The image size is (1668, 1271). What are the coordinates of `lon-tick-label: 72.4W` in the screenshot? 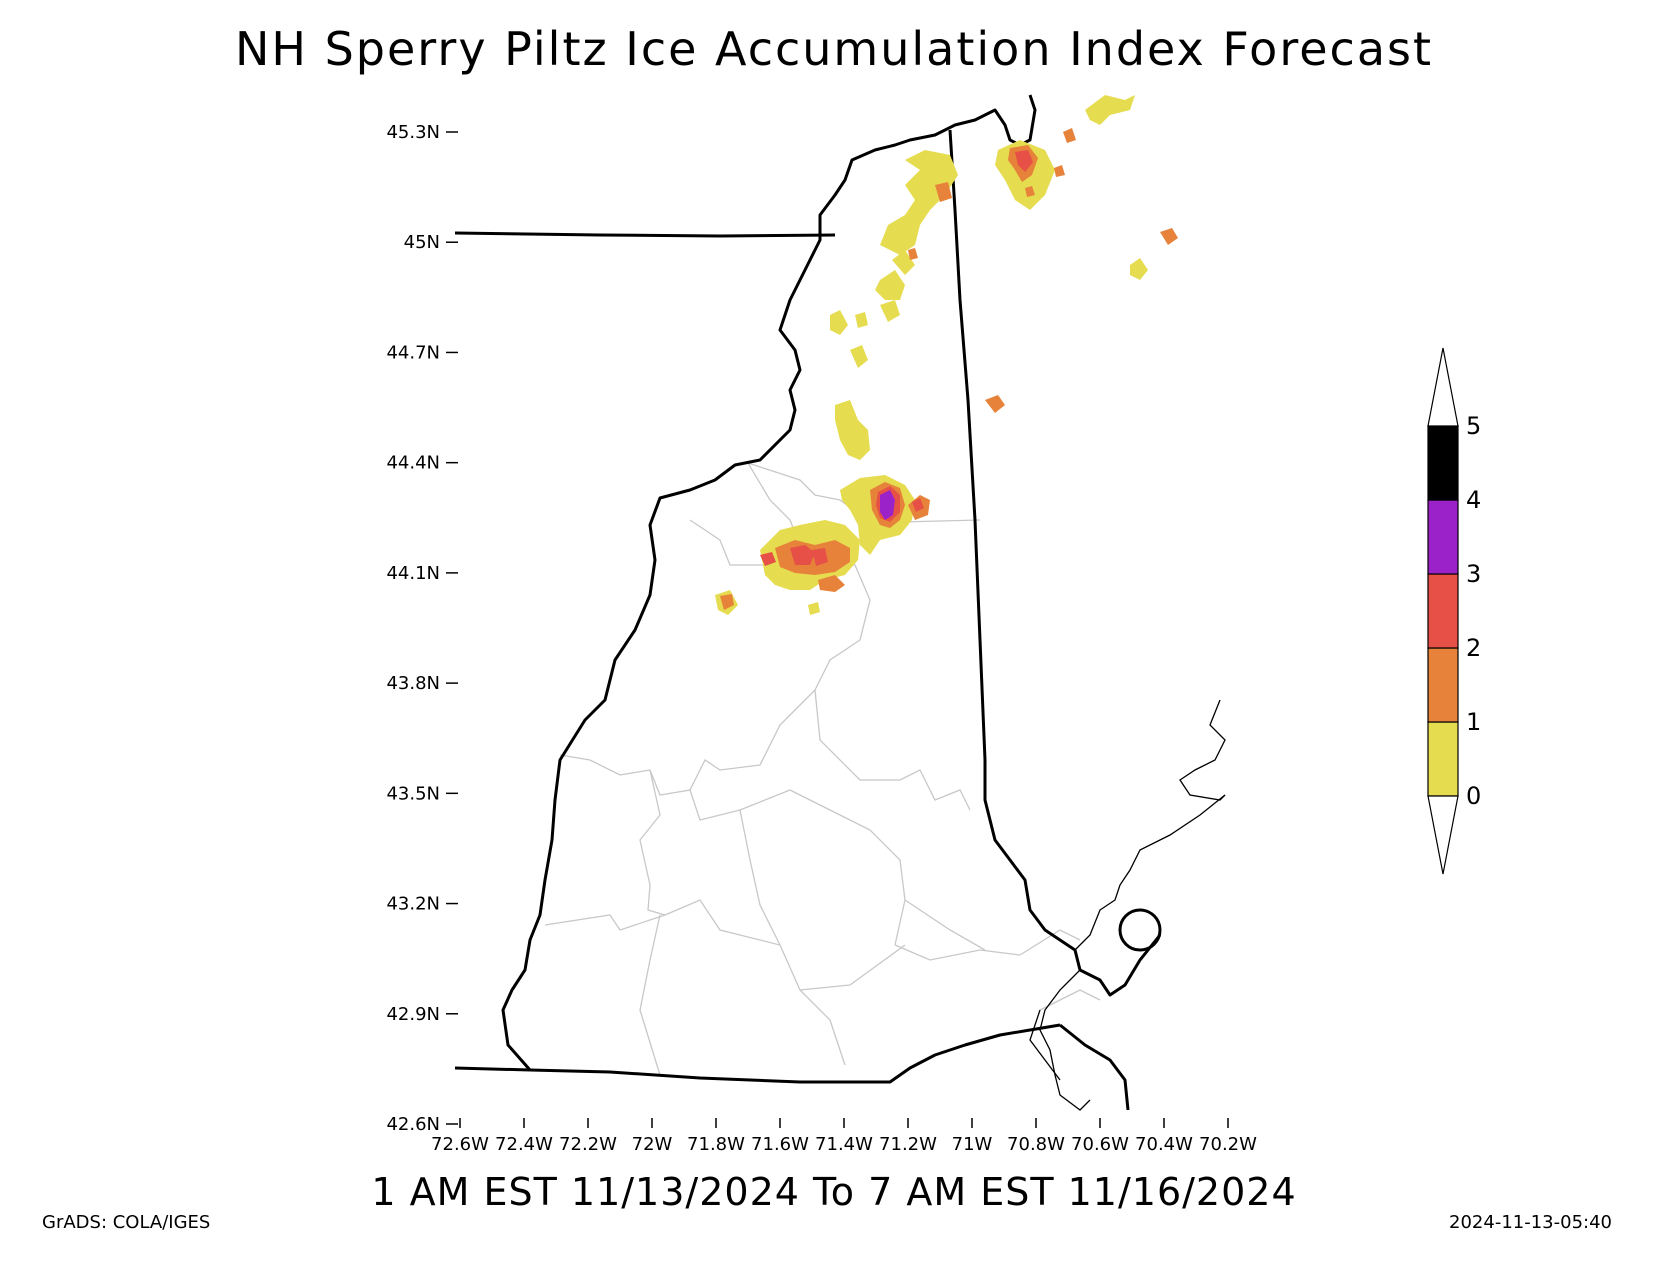 It's located at (524, 1144).